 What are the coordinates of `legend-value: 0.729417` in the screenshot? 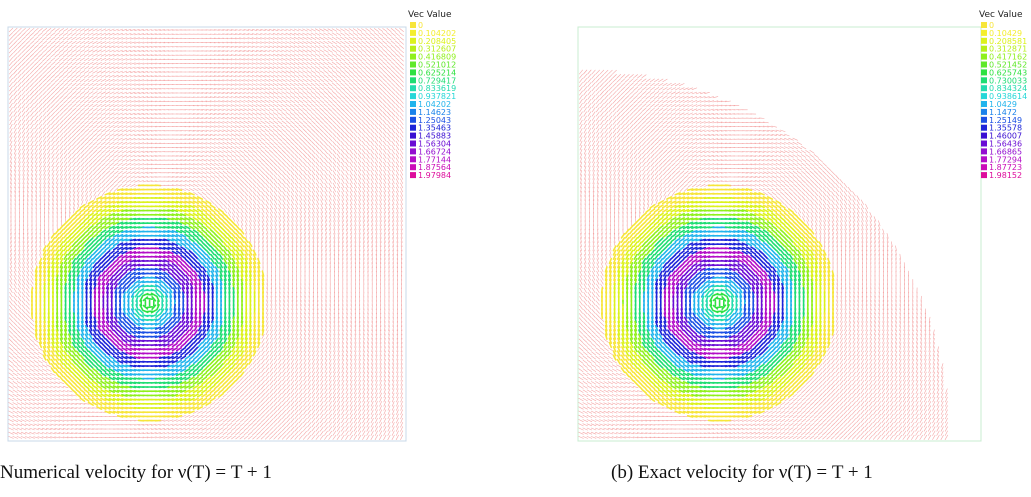 It's located at (437, 80).